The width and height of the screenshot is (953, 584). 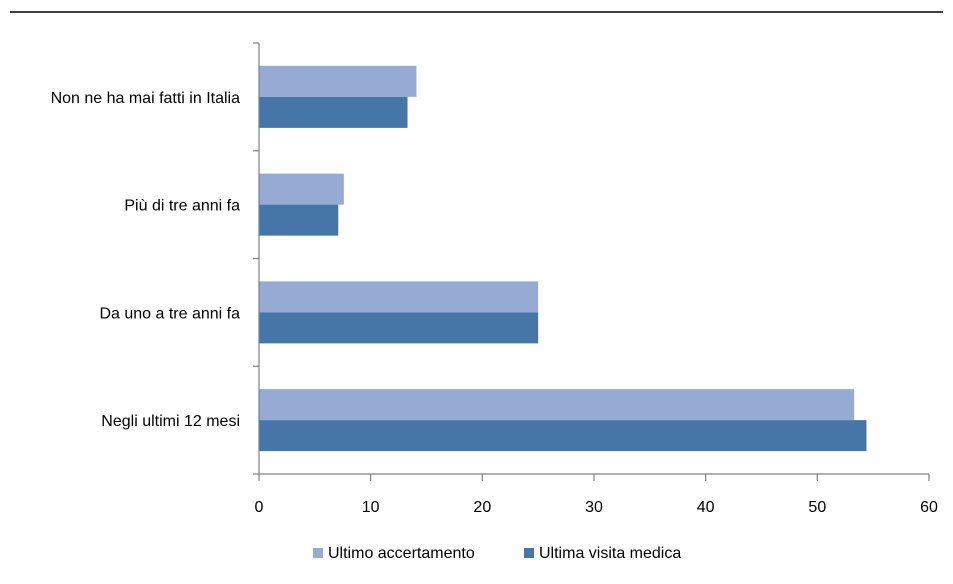 I want to click on x-tick-label-4: 40, so click(x=706, y=507).